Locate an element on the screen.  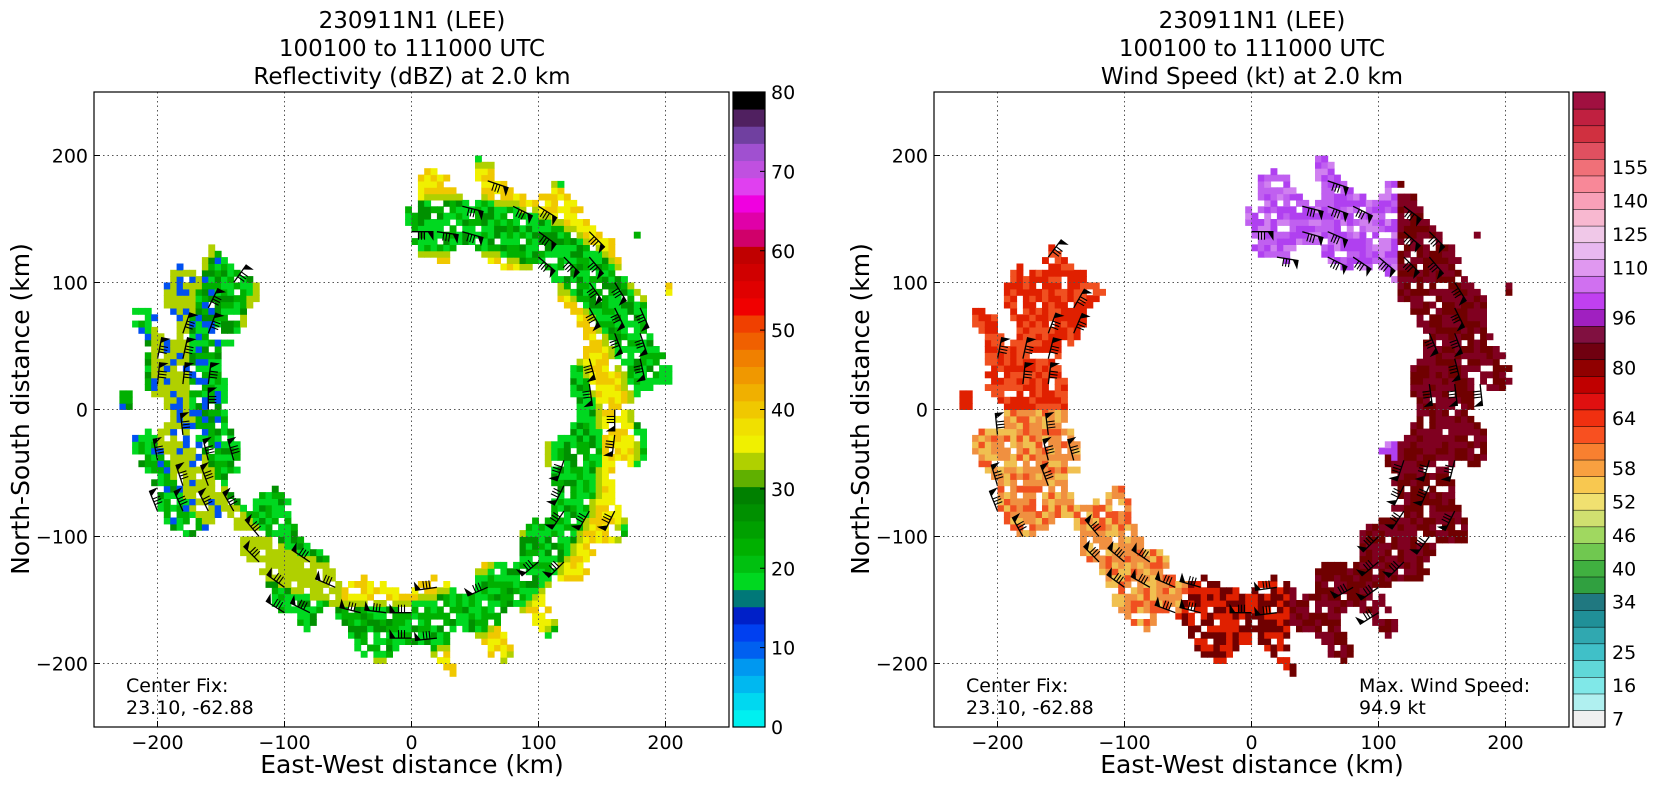
colorbar-tick-label: 96 is located at coordinates (1624, 319).